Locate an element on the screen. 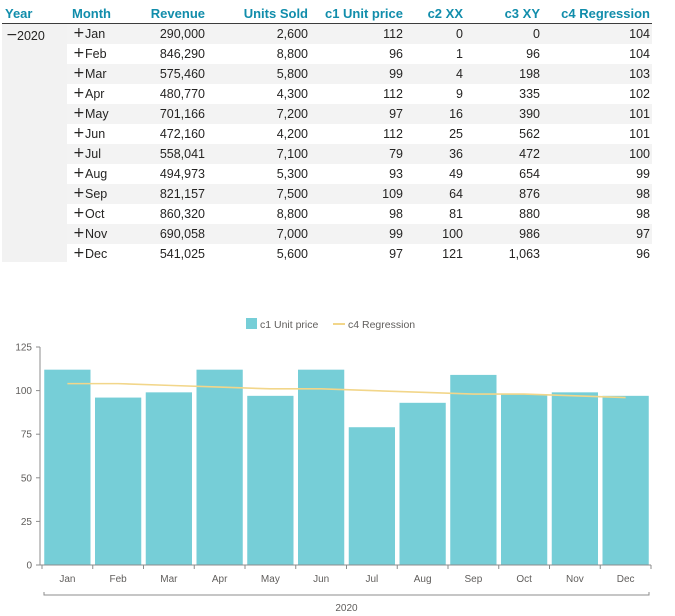 This screenshot has height=616, width=675. bar-mar is located at coordinates (168, 478).